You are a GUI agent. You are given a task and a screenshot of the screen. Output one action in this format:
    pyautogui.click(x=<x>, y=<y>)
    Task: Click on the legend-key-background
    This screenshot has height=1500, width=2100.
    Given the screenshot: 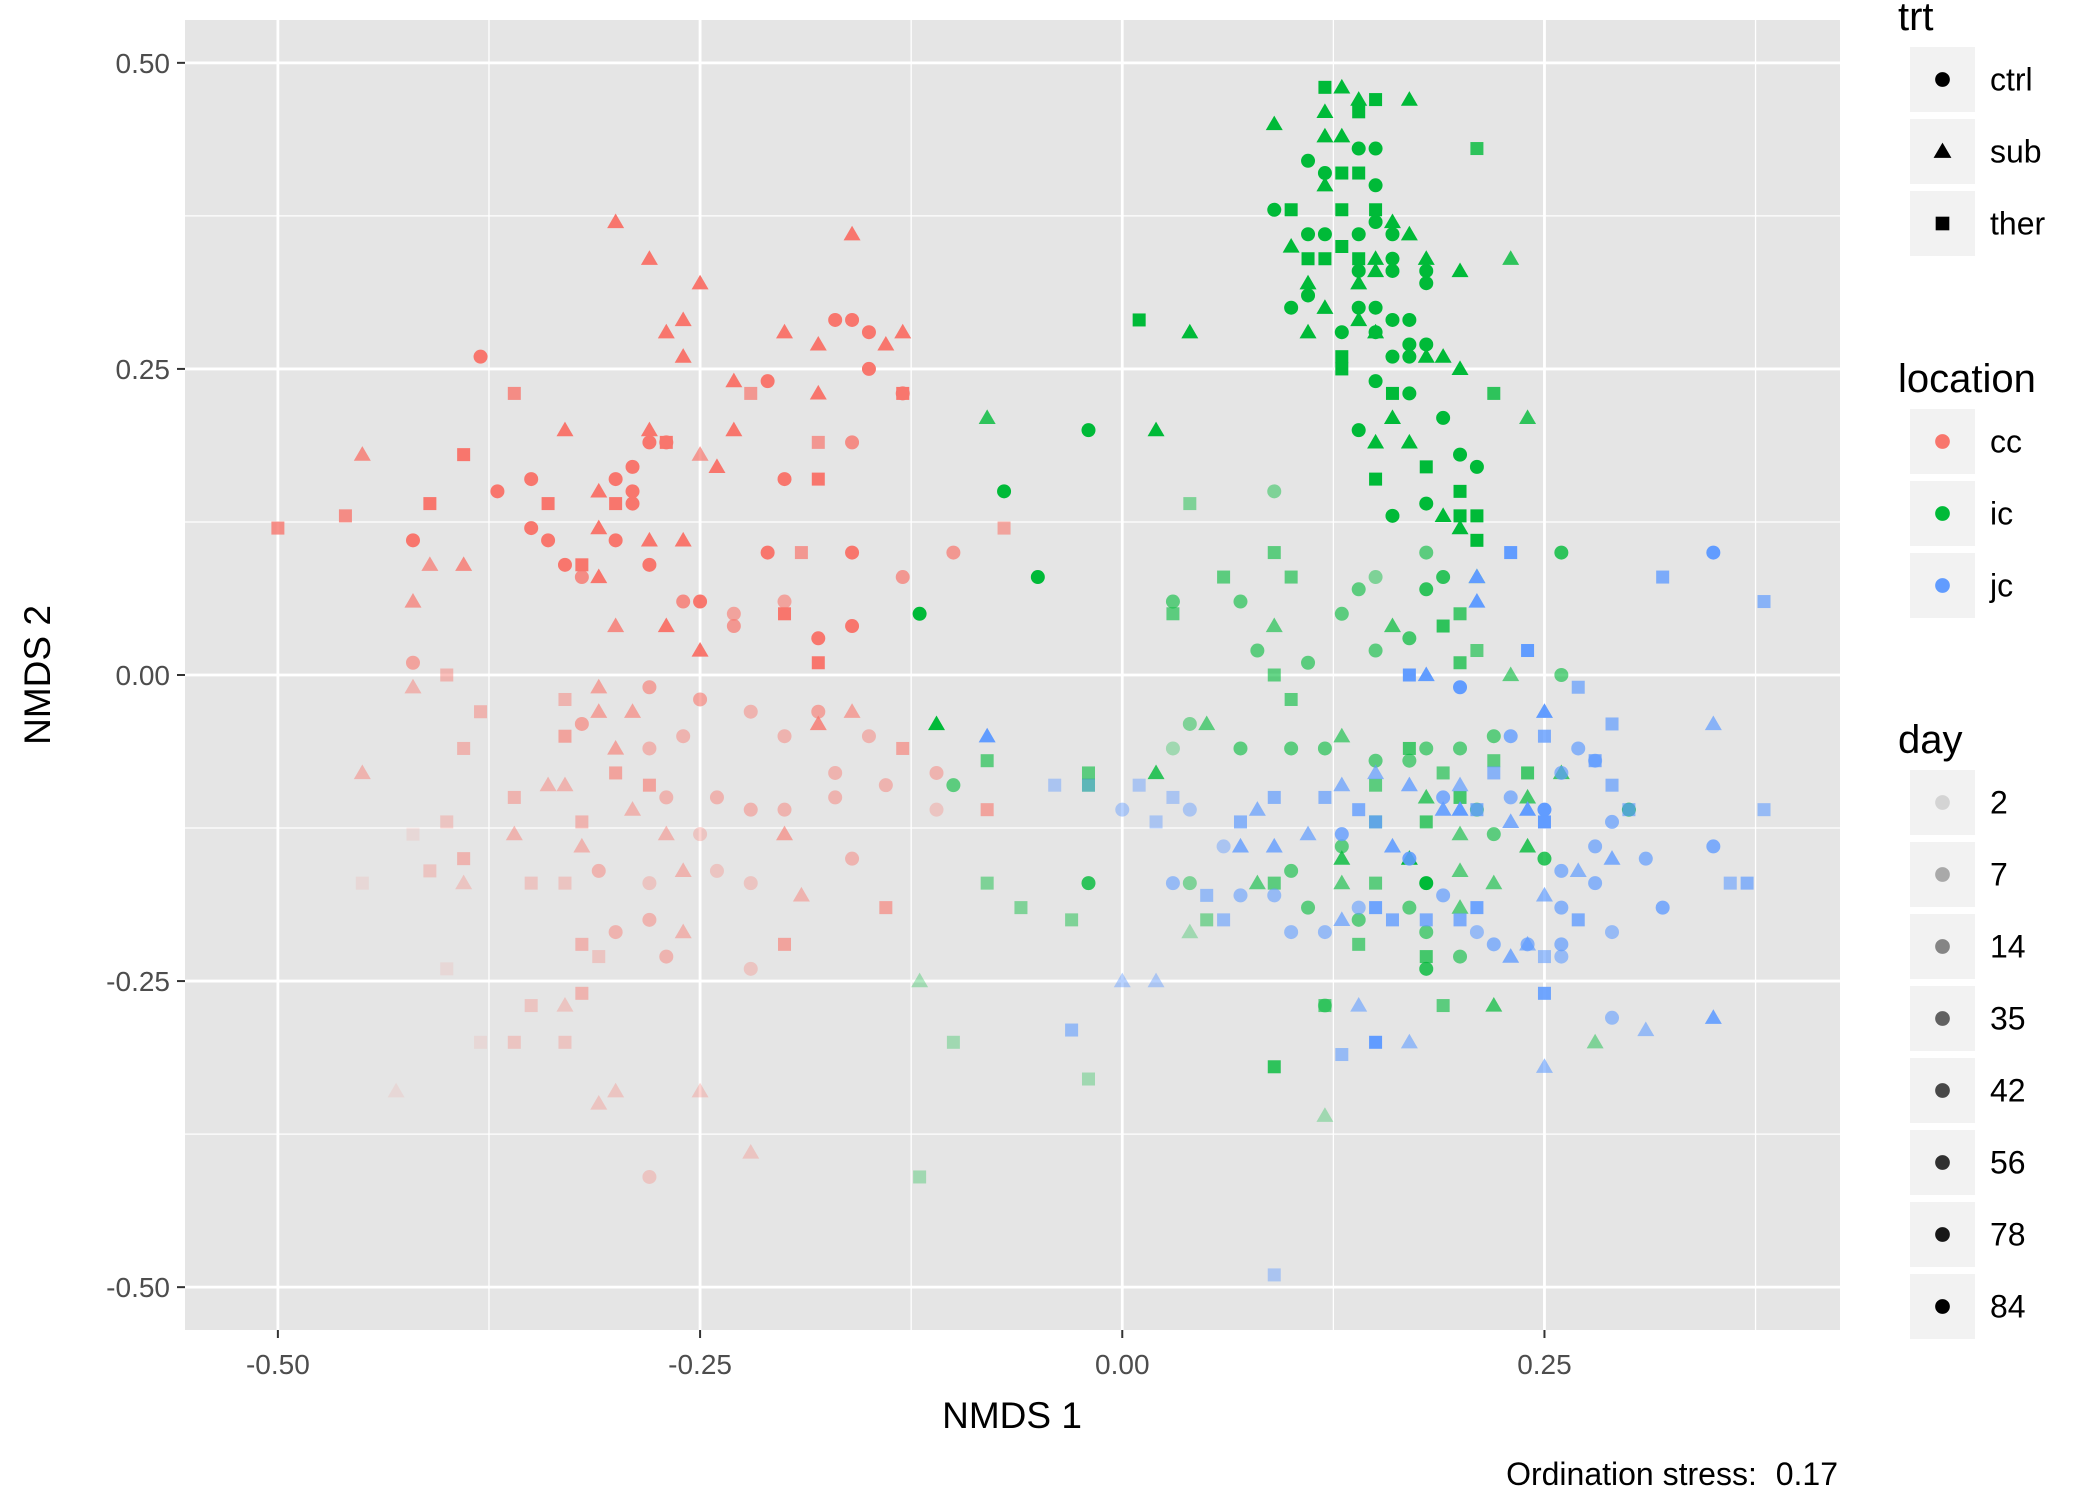 What is the action you would take?
    pyautogui.click(x=1942, y=802)
    